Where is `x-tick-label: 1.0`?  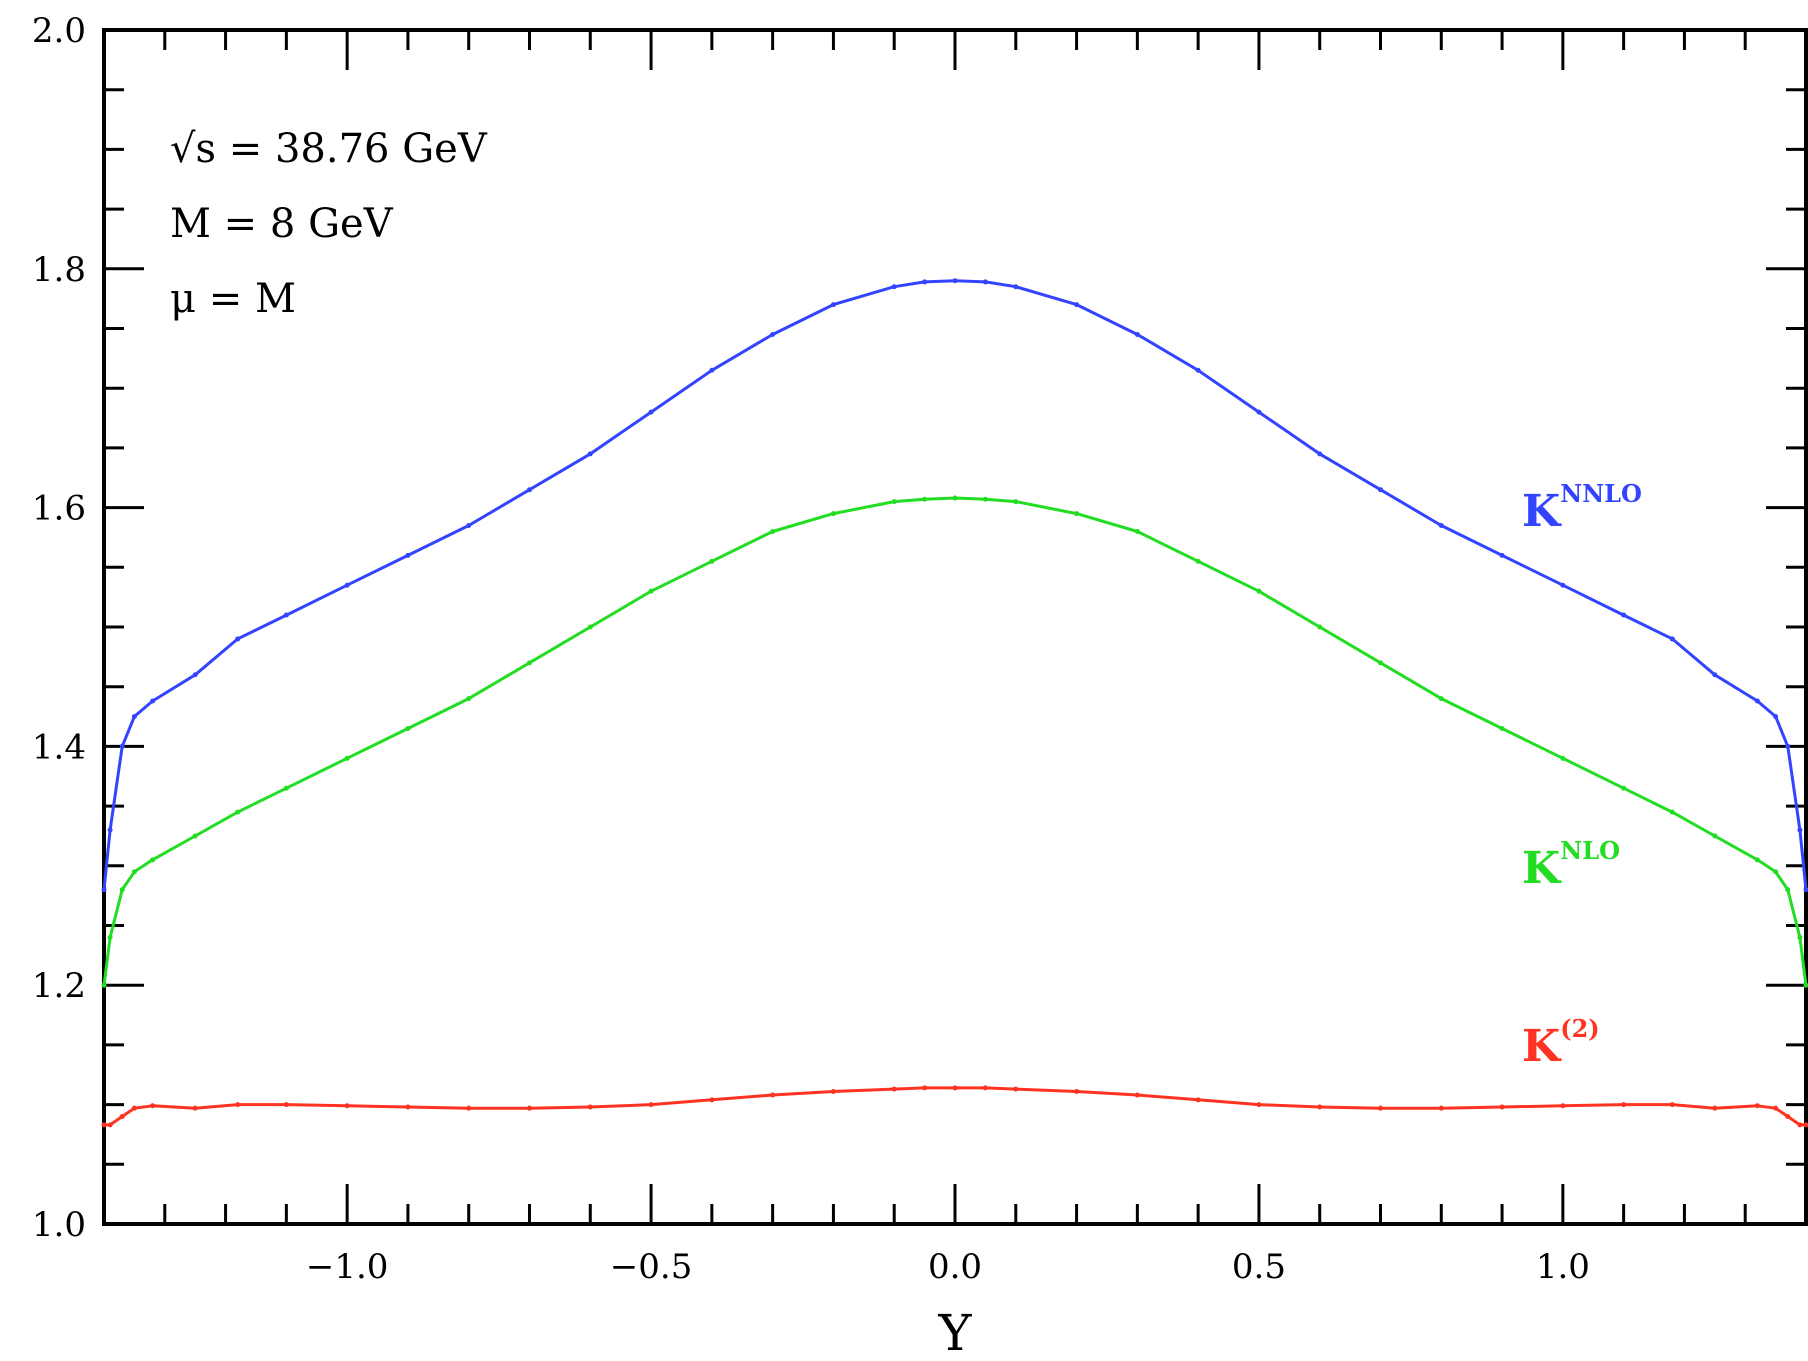
x-tick-label: 1.0 is located at coordinates (1563, 1267).